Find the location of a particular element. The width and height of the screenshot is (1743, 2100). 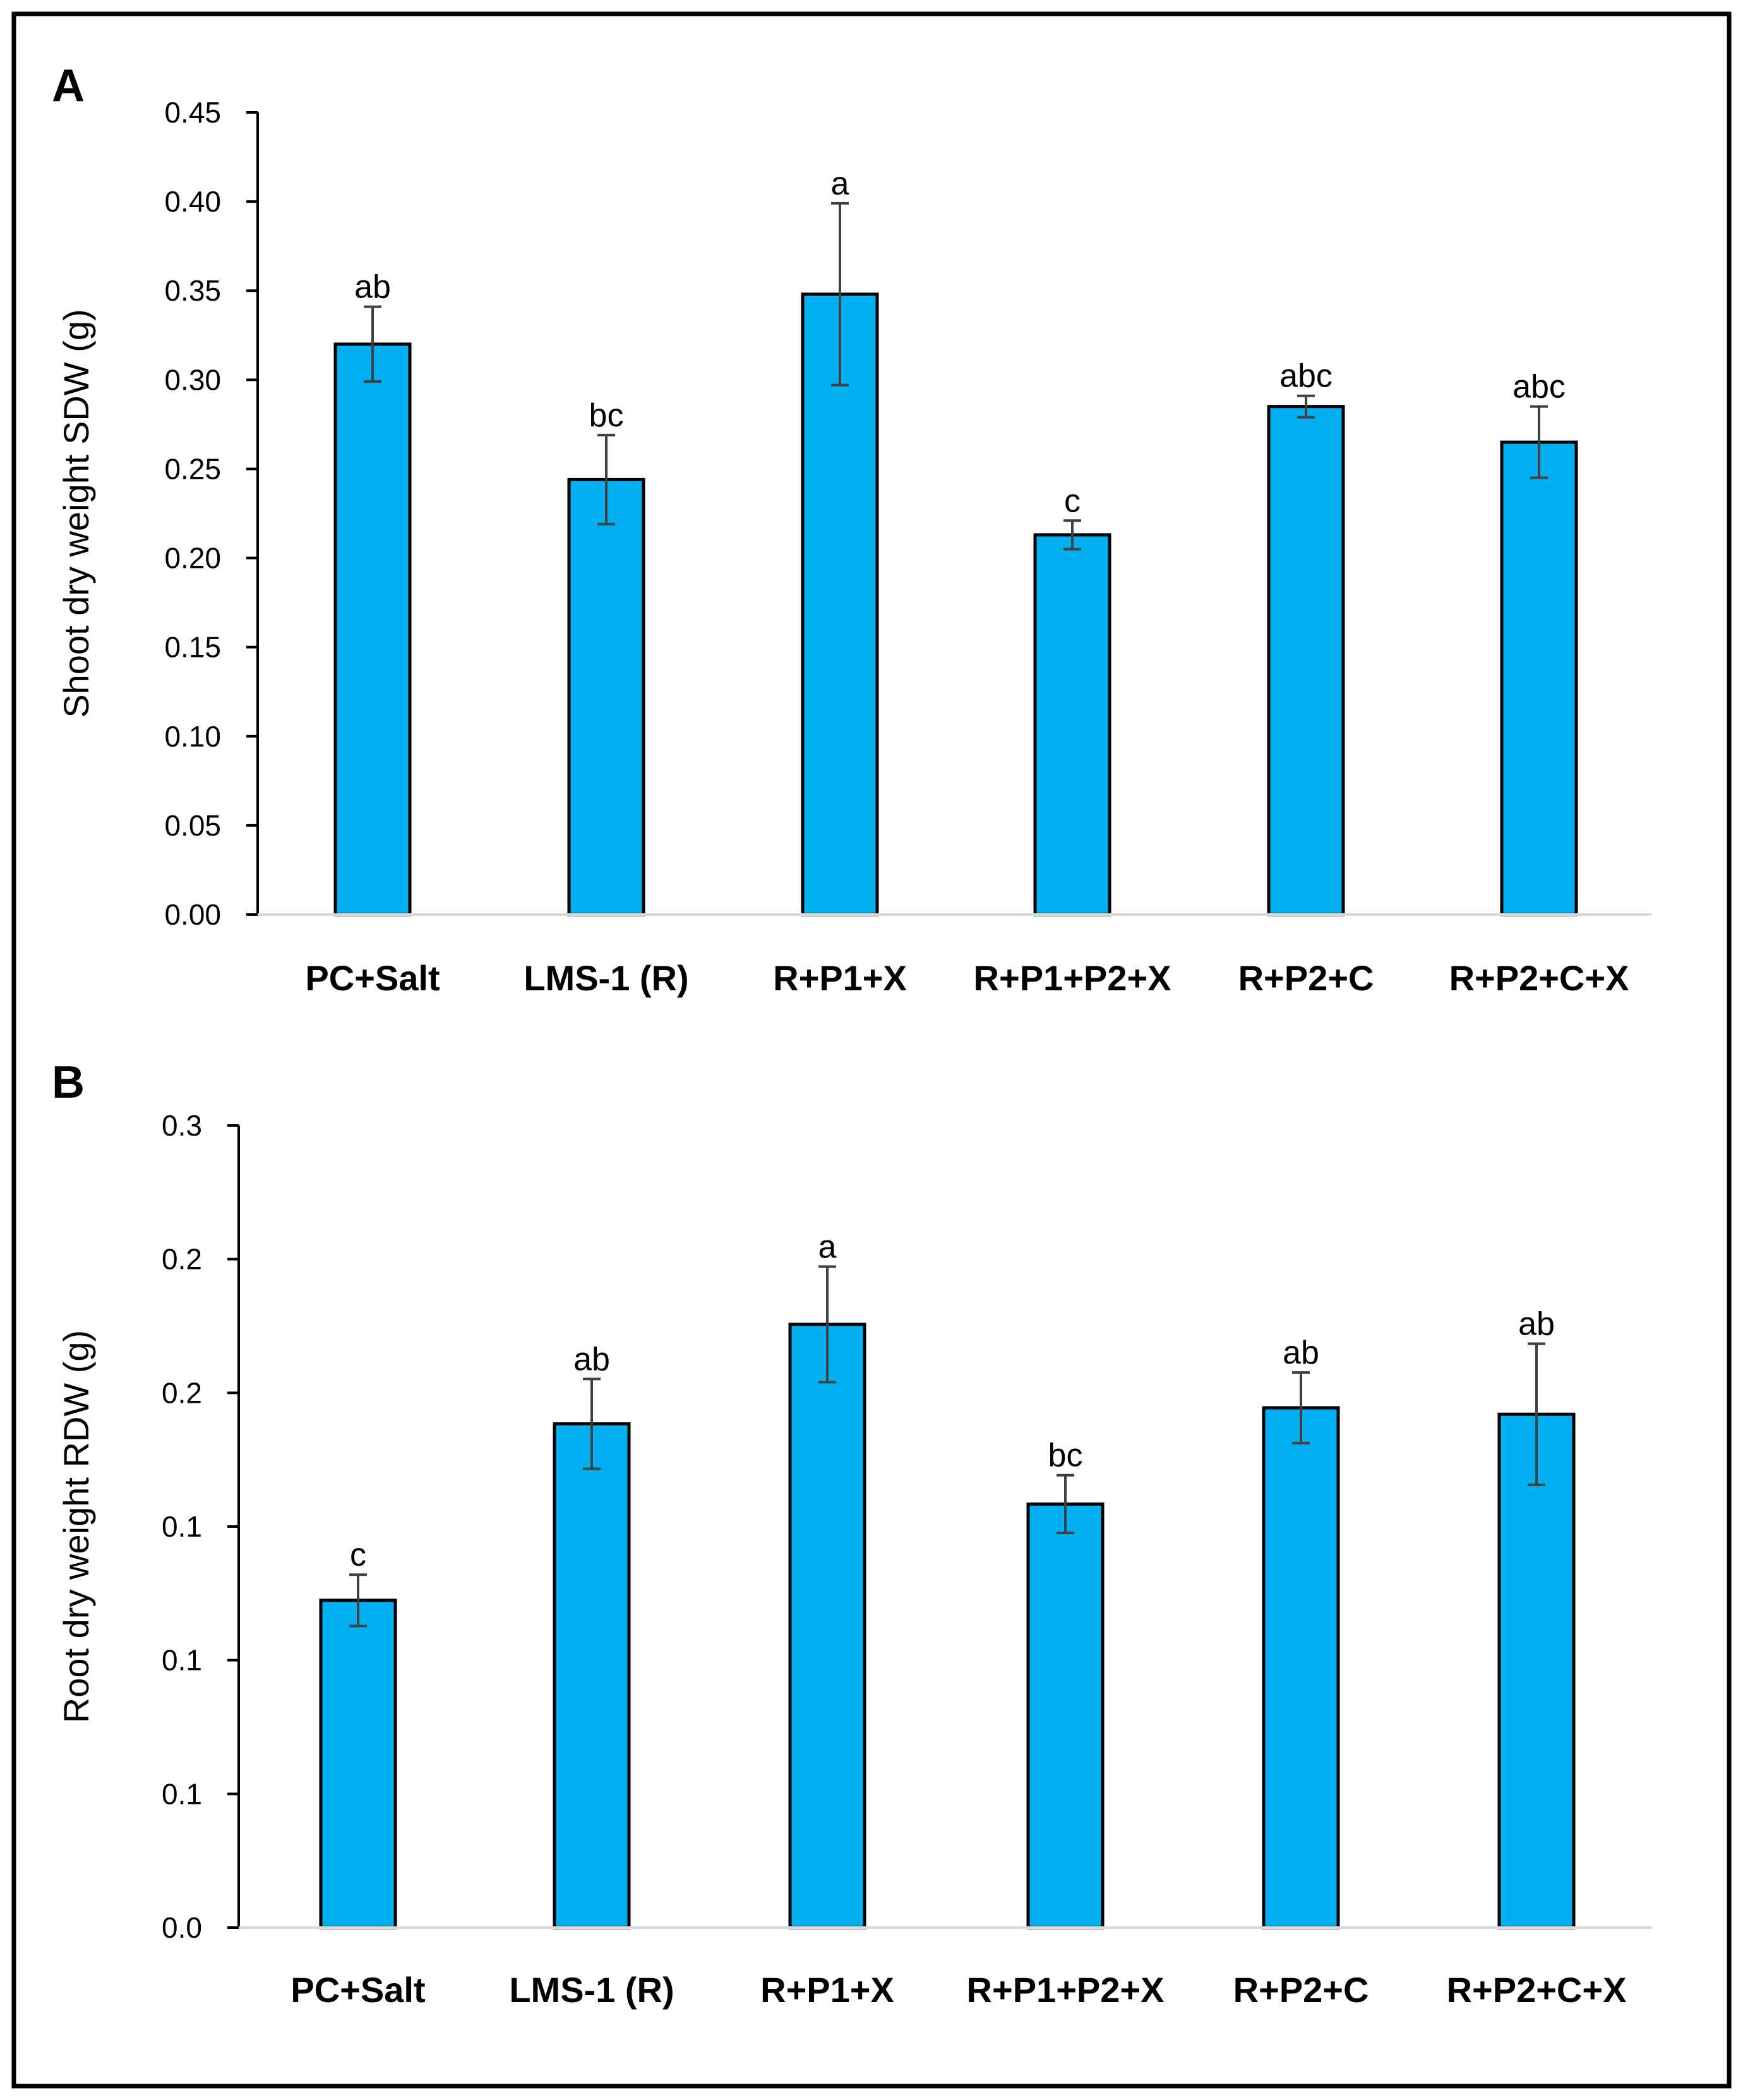

y-tick-label: 0.40 is located at coordinates (192, 201).